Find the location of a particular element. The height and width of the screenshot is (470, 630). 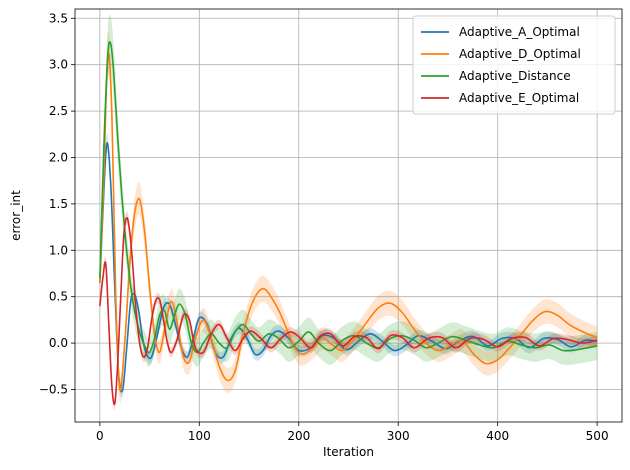

legend-entry: Adaptive_D_Optimal is located at coordinates (520, 54).